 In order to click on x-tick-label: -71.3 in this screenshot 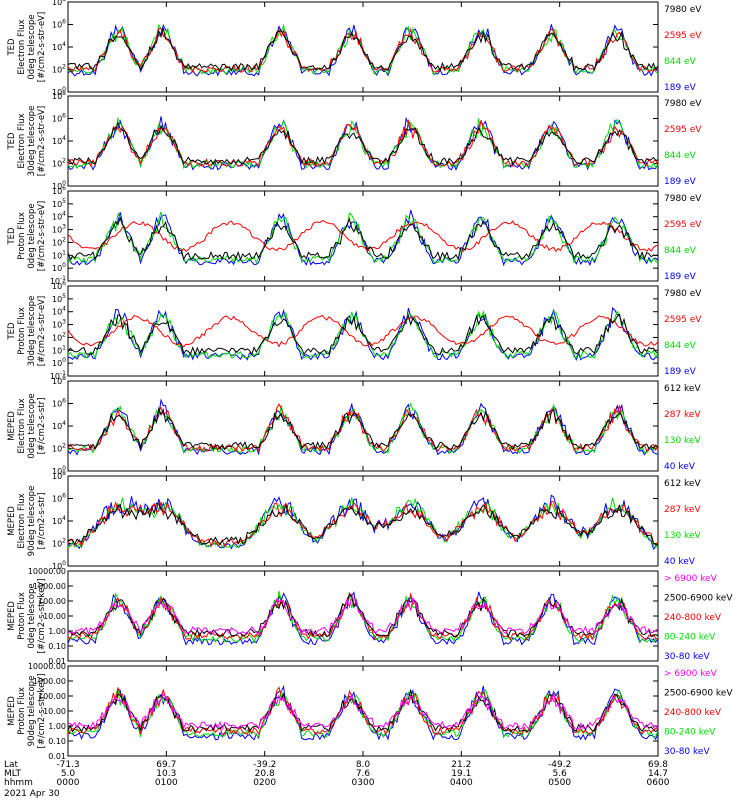, I will do `click(67, 765)`.